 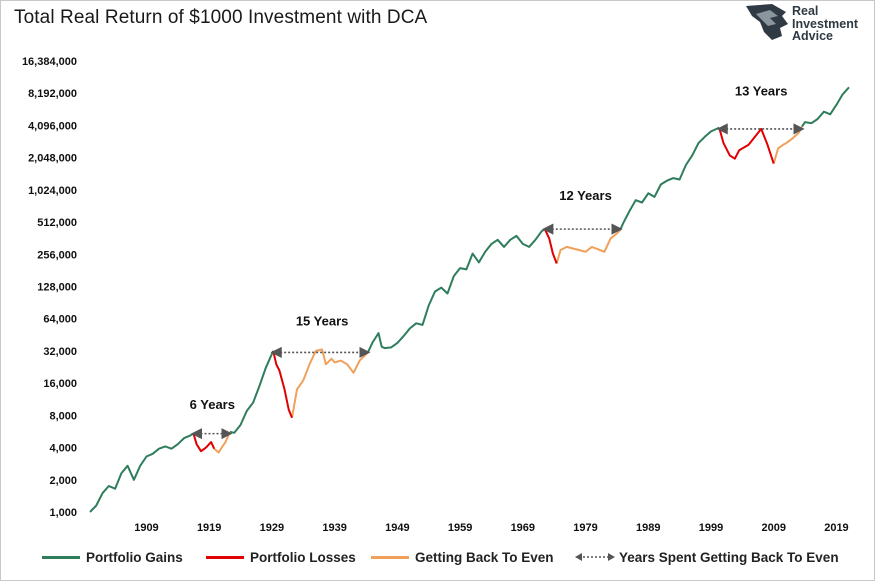 I want to click on legend-item-losses: Portfolio Losses, so click(x=281, y=557).